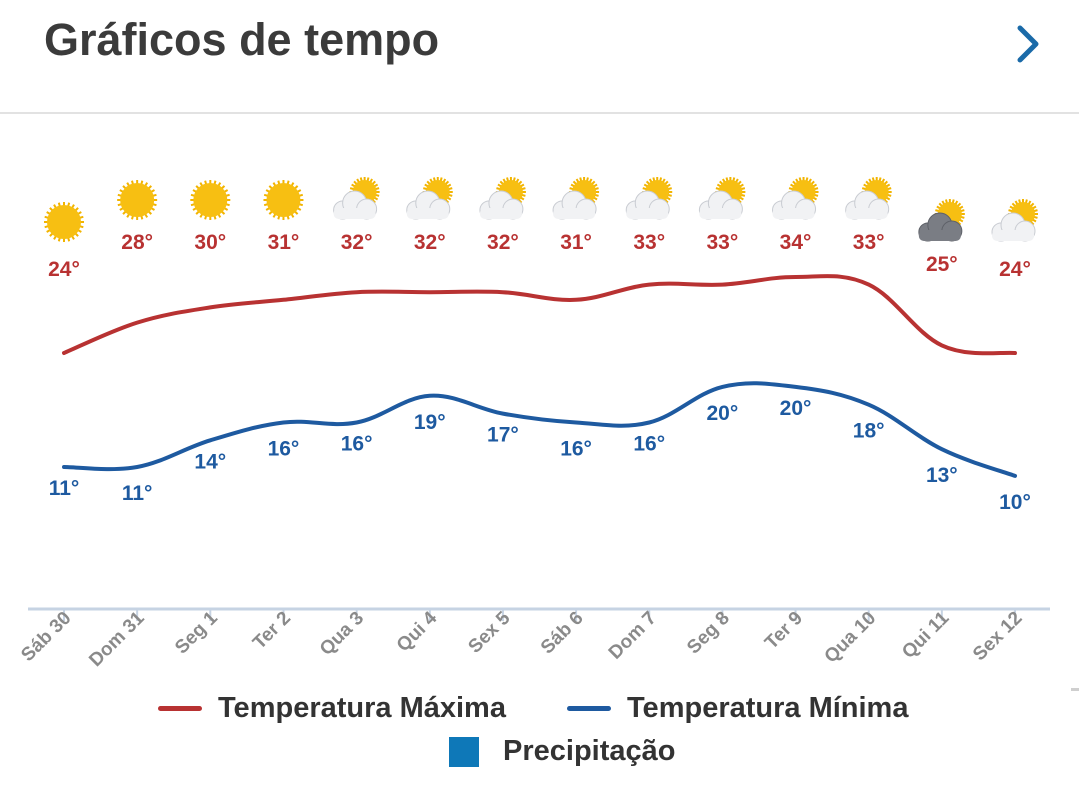 Image resolution: width=1079 pixels, height=797 pixels. I want to click on x-tick-label: Qua 10, so click(851, 638).